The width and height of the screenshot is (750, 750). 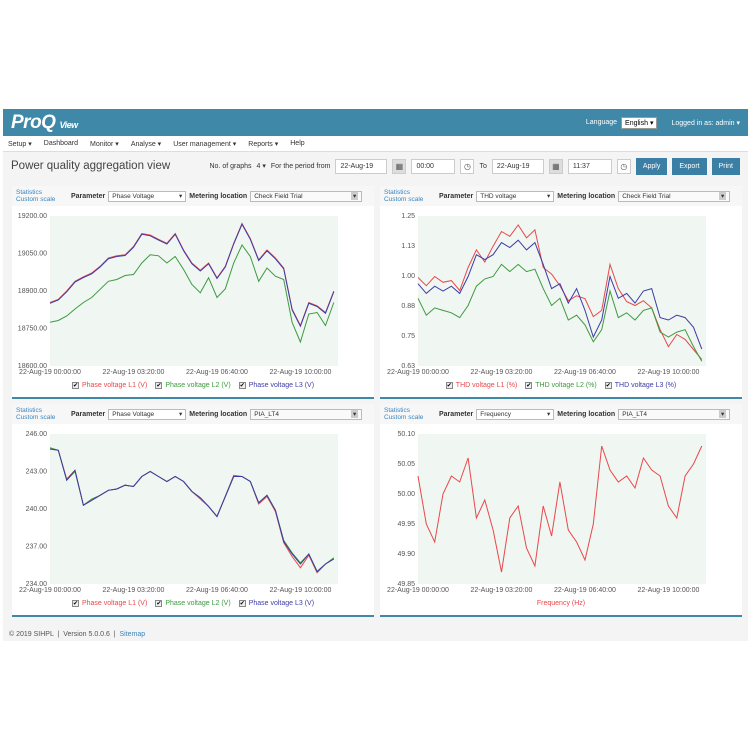 I want to click on y-tick-label: 0.75, so click(x=408, y=336).